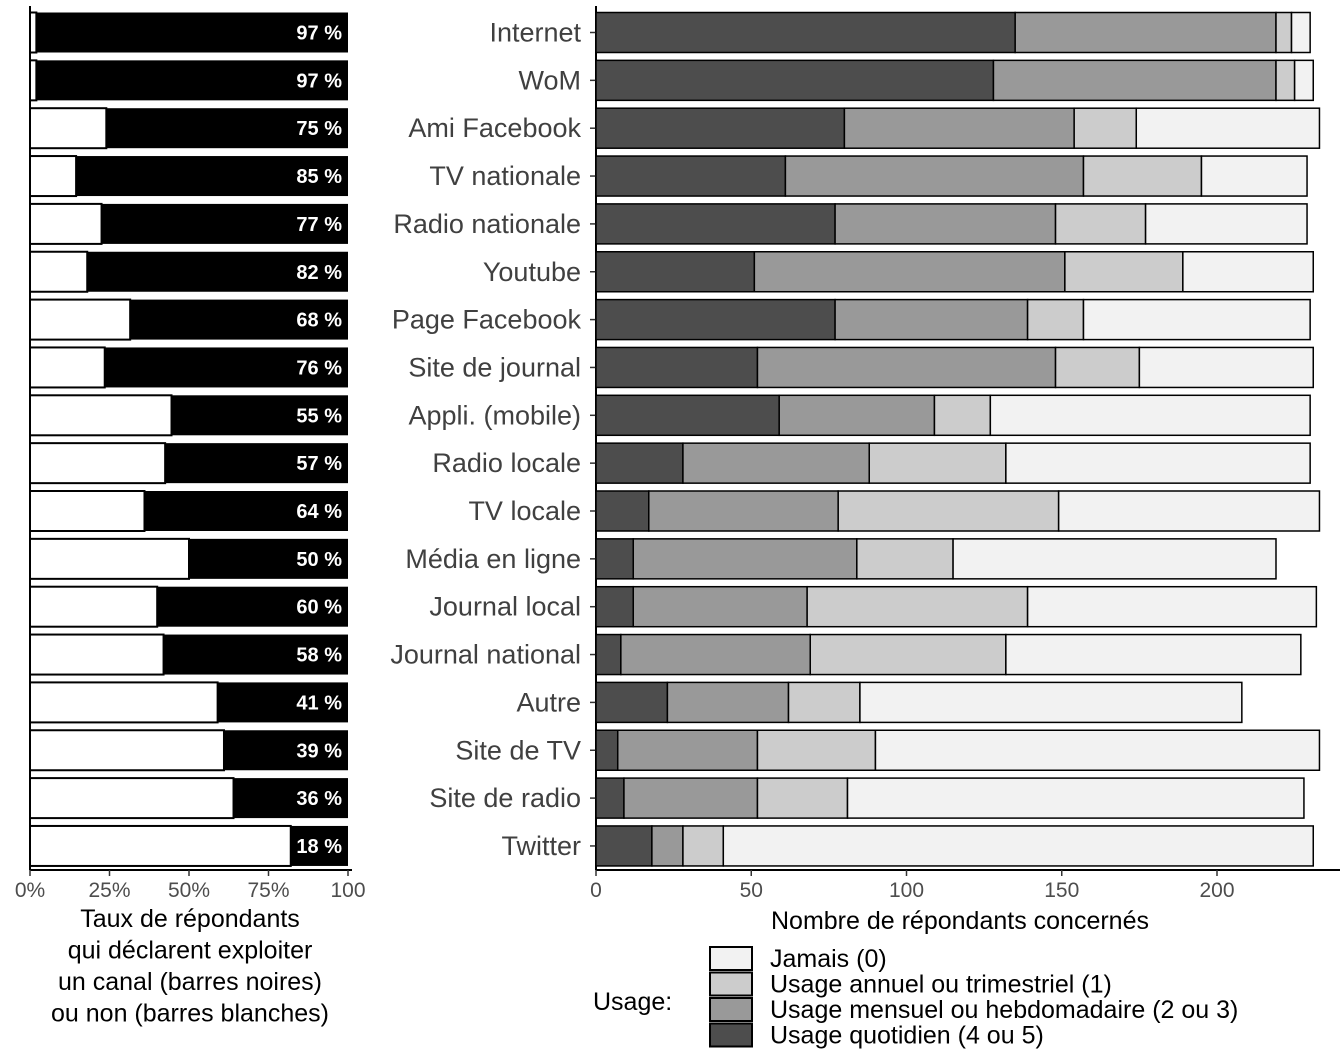  I want to click on not-used-bar-media-en-ligne, so click(109, 559).